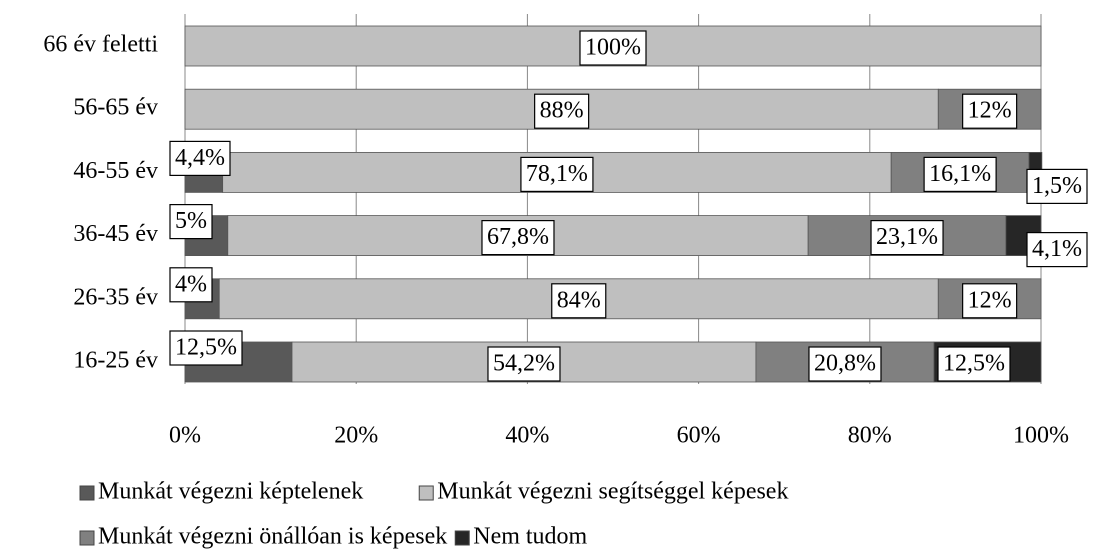 This screenshot has height=558, width=1106. I want to click on x-tick-label: 100%, so click(1041, 436).